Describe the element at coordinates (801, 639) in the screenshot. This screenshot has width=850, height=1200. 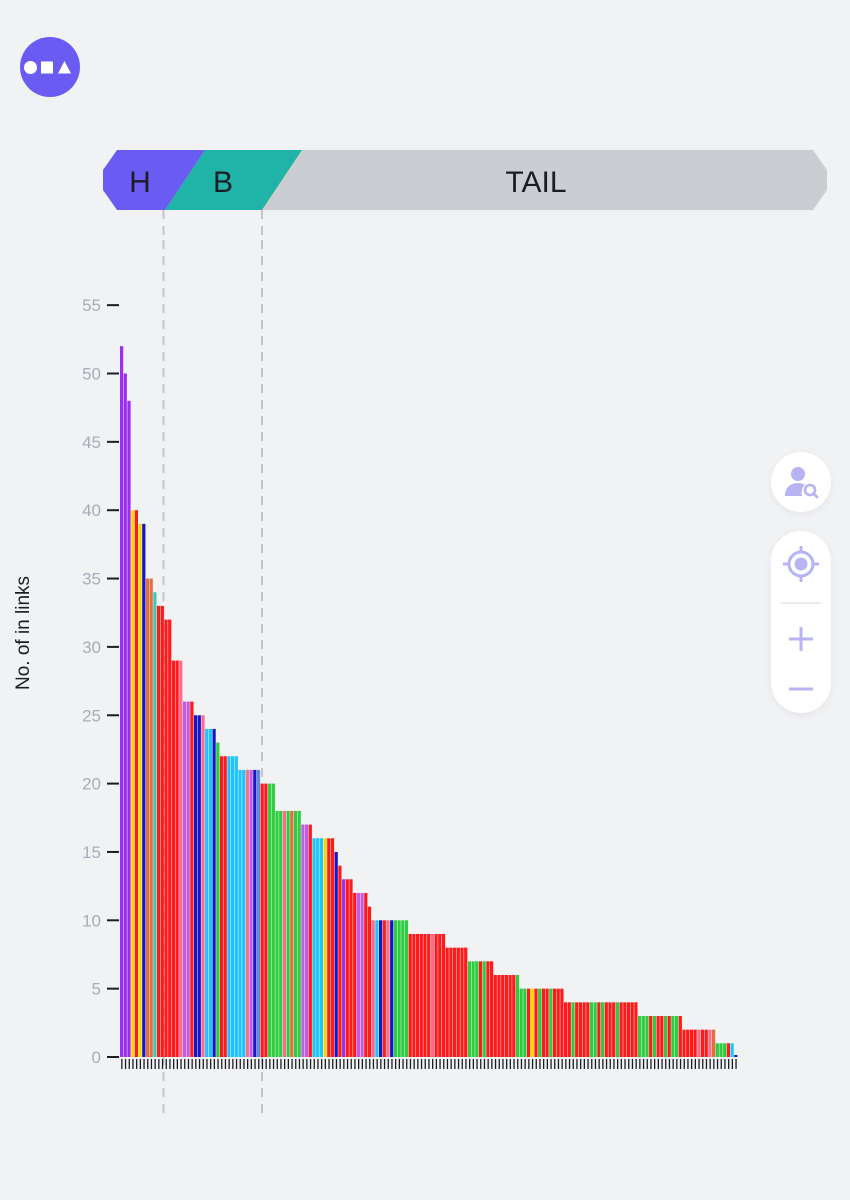
I see `zoom-in-button` at that location.